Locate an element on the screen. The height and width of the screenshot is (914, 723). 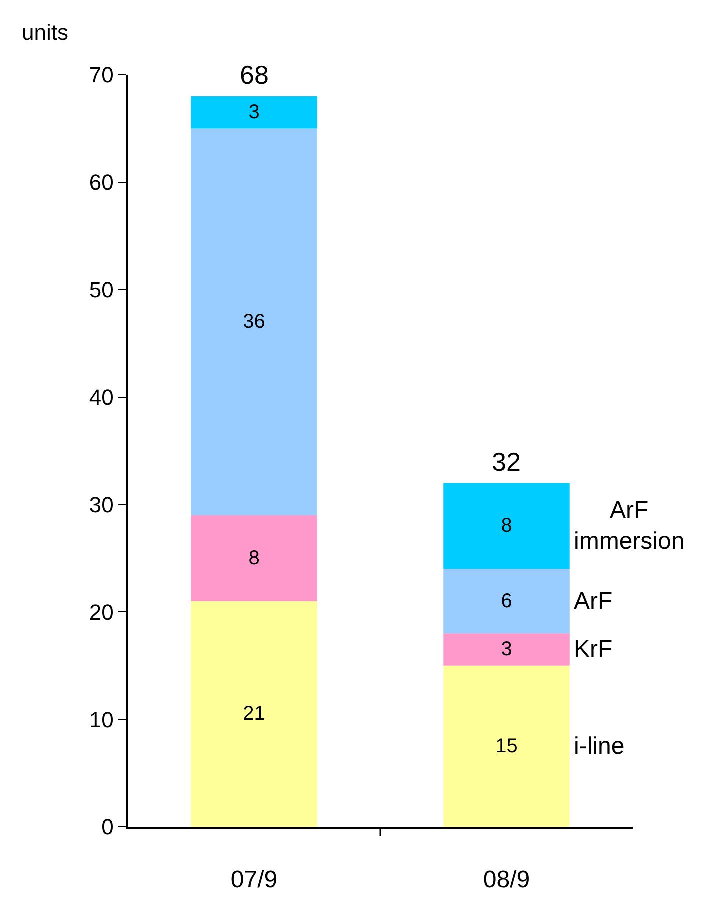
y-axis-title: units is located at coordinates (45, 32).